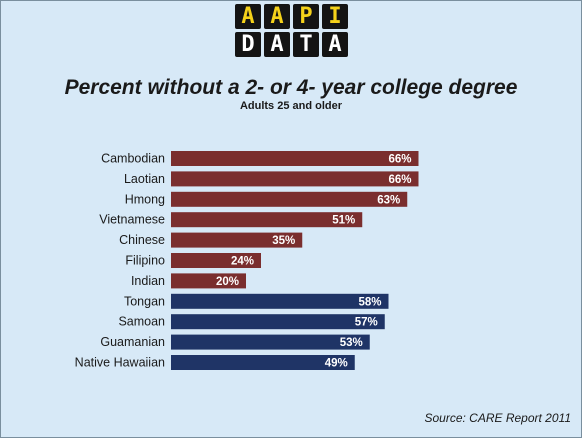 The width and height of the screenshot is (582, 438). I want to click on value-label: 24%, so click(242, 262).